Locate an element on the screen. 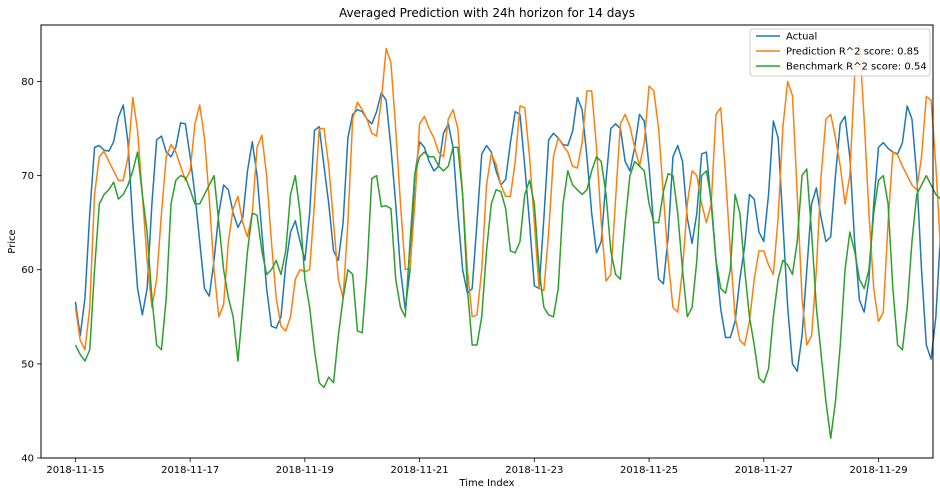 The height and width of the screenshot is (496, 940). legend-label-prediction: Prediction R^2 score: 0.85 is located at coordinates (852, 52).